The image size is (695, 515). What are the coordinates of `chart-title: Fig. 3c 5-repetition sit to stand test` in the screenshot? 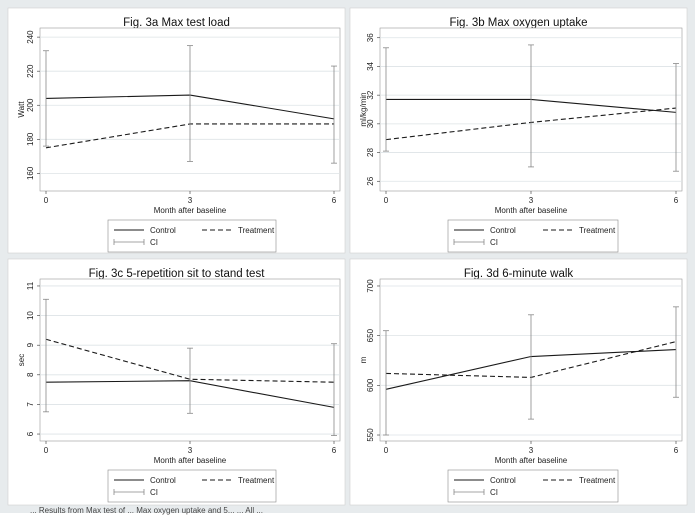 It's located at (177, 274).